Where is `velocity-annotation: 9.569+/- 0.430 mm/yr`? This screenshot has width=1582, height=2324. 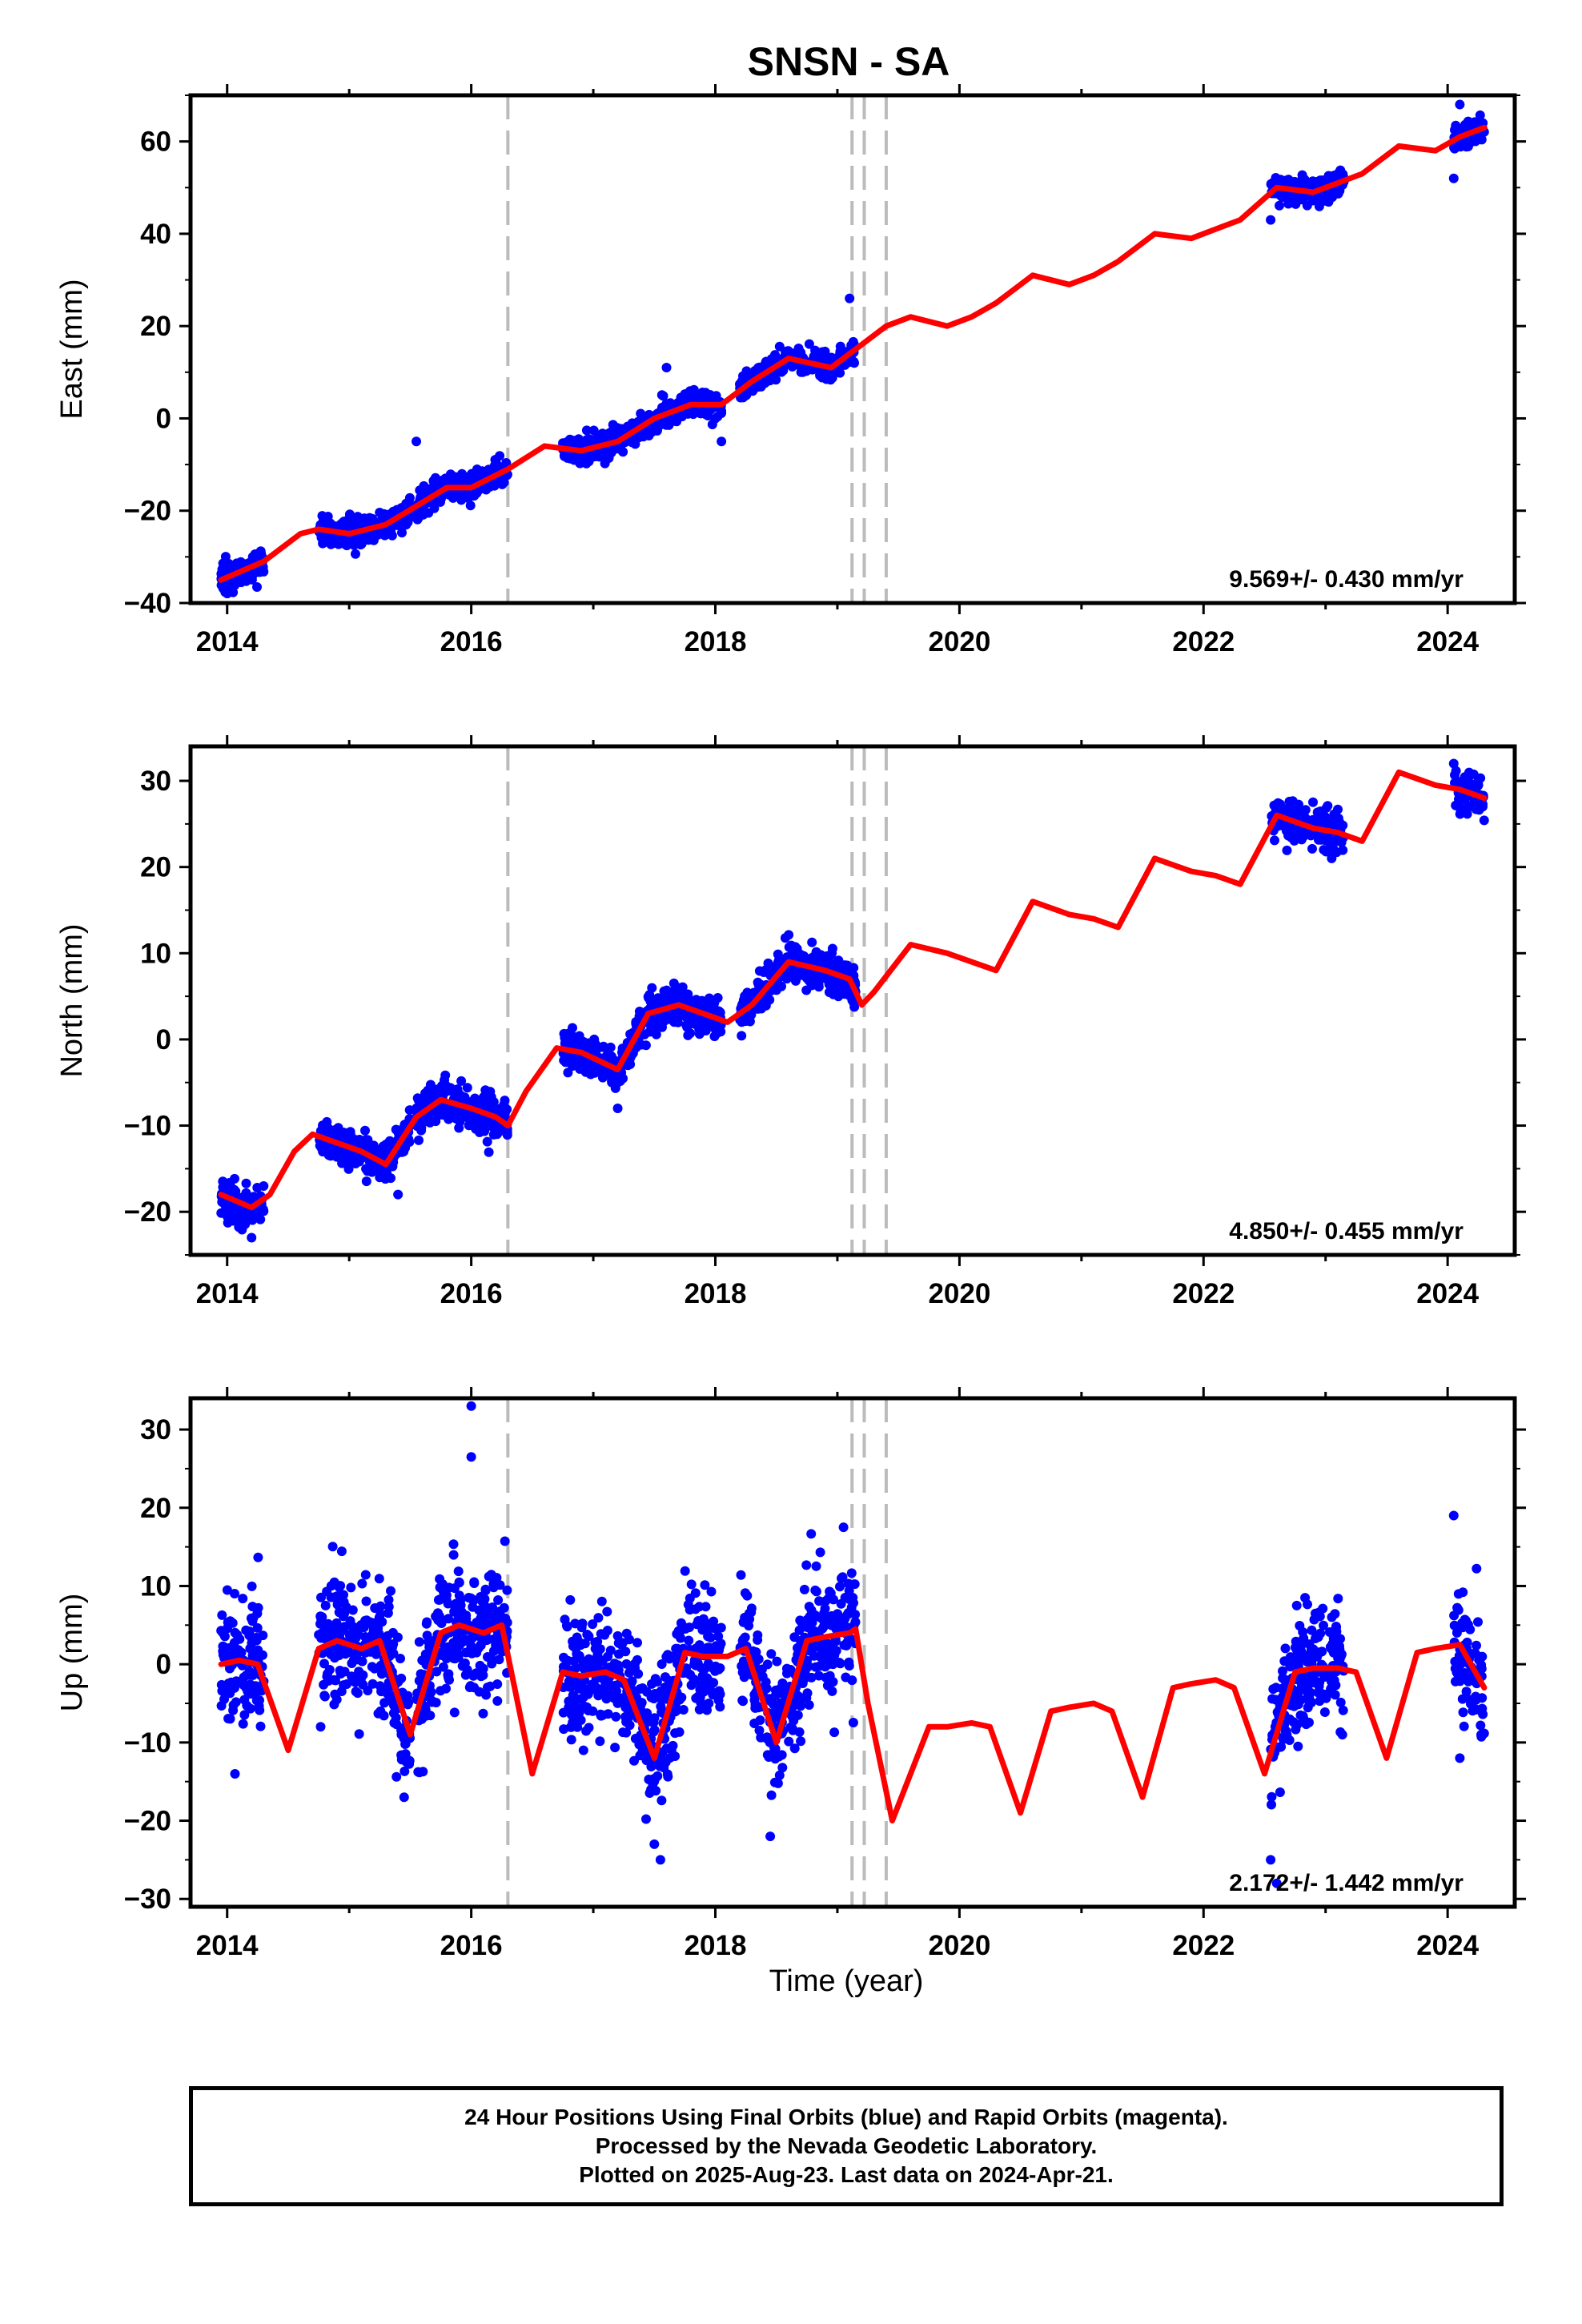 velocity-annotation: 9.569+/- 0.430 mm/yr is located at coordinates (1346, 579).